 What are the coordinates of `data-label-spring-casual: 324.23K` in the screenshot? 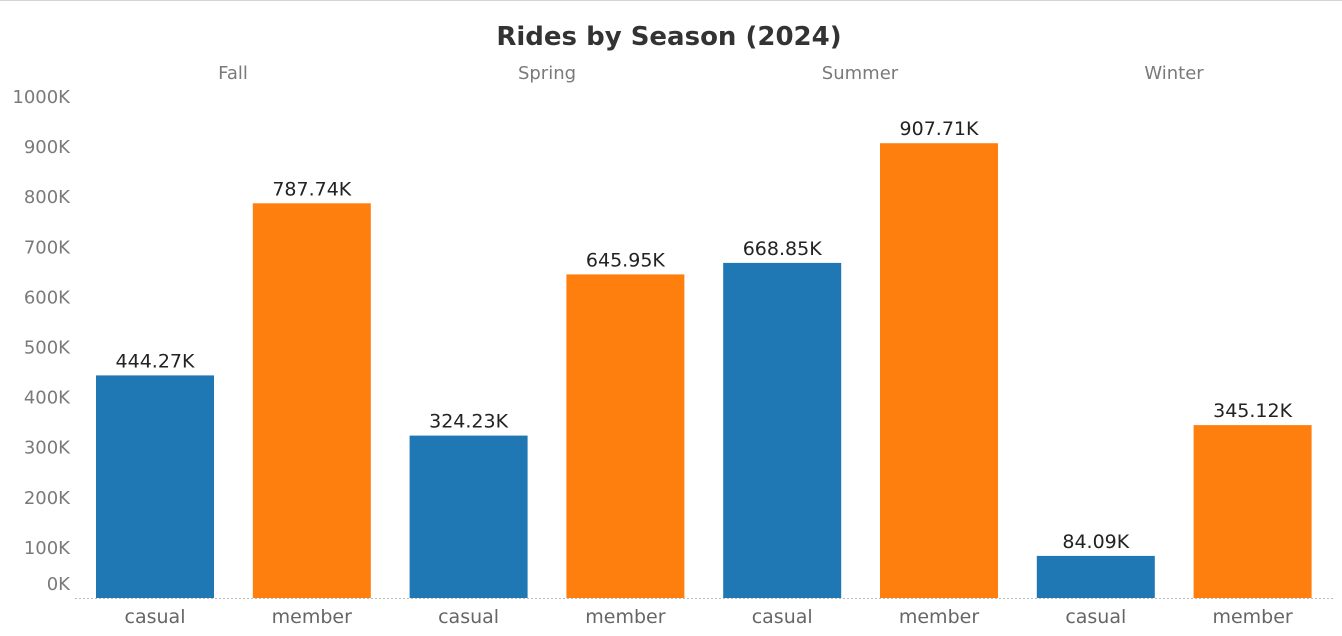 It's located at (468, 422).